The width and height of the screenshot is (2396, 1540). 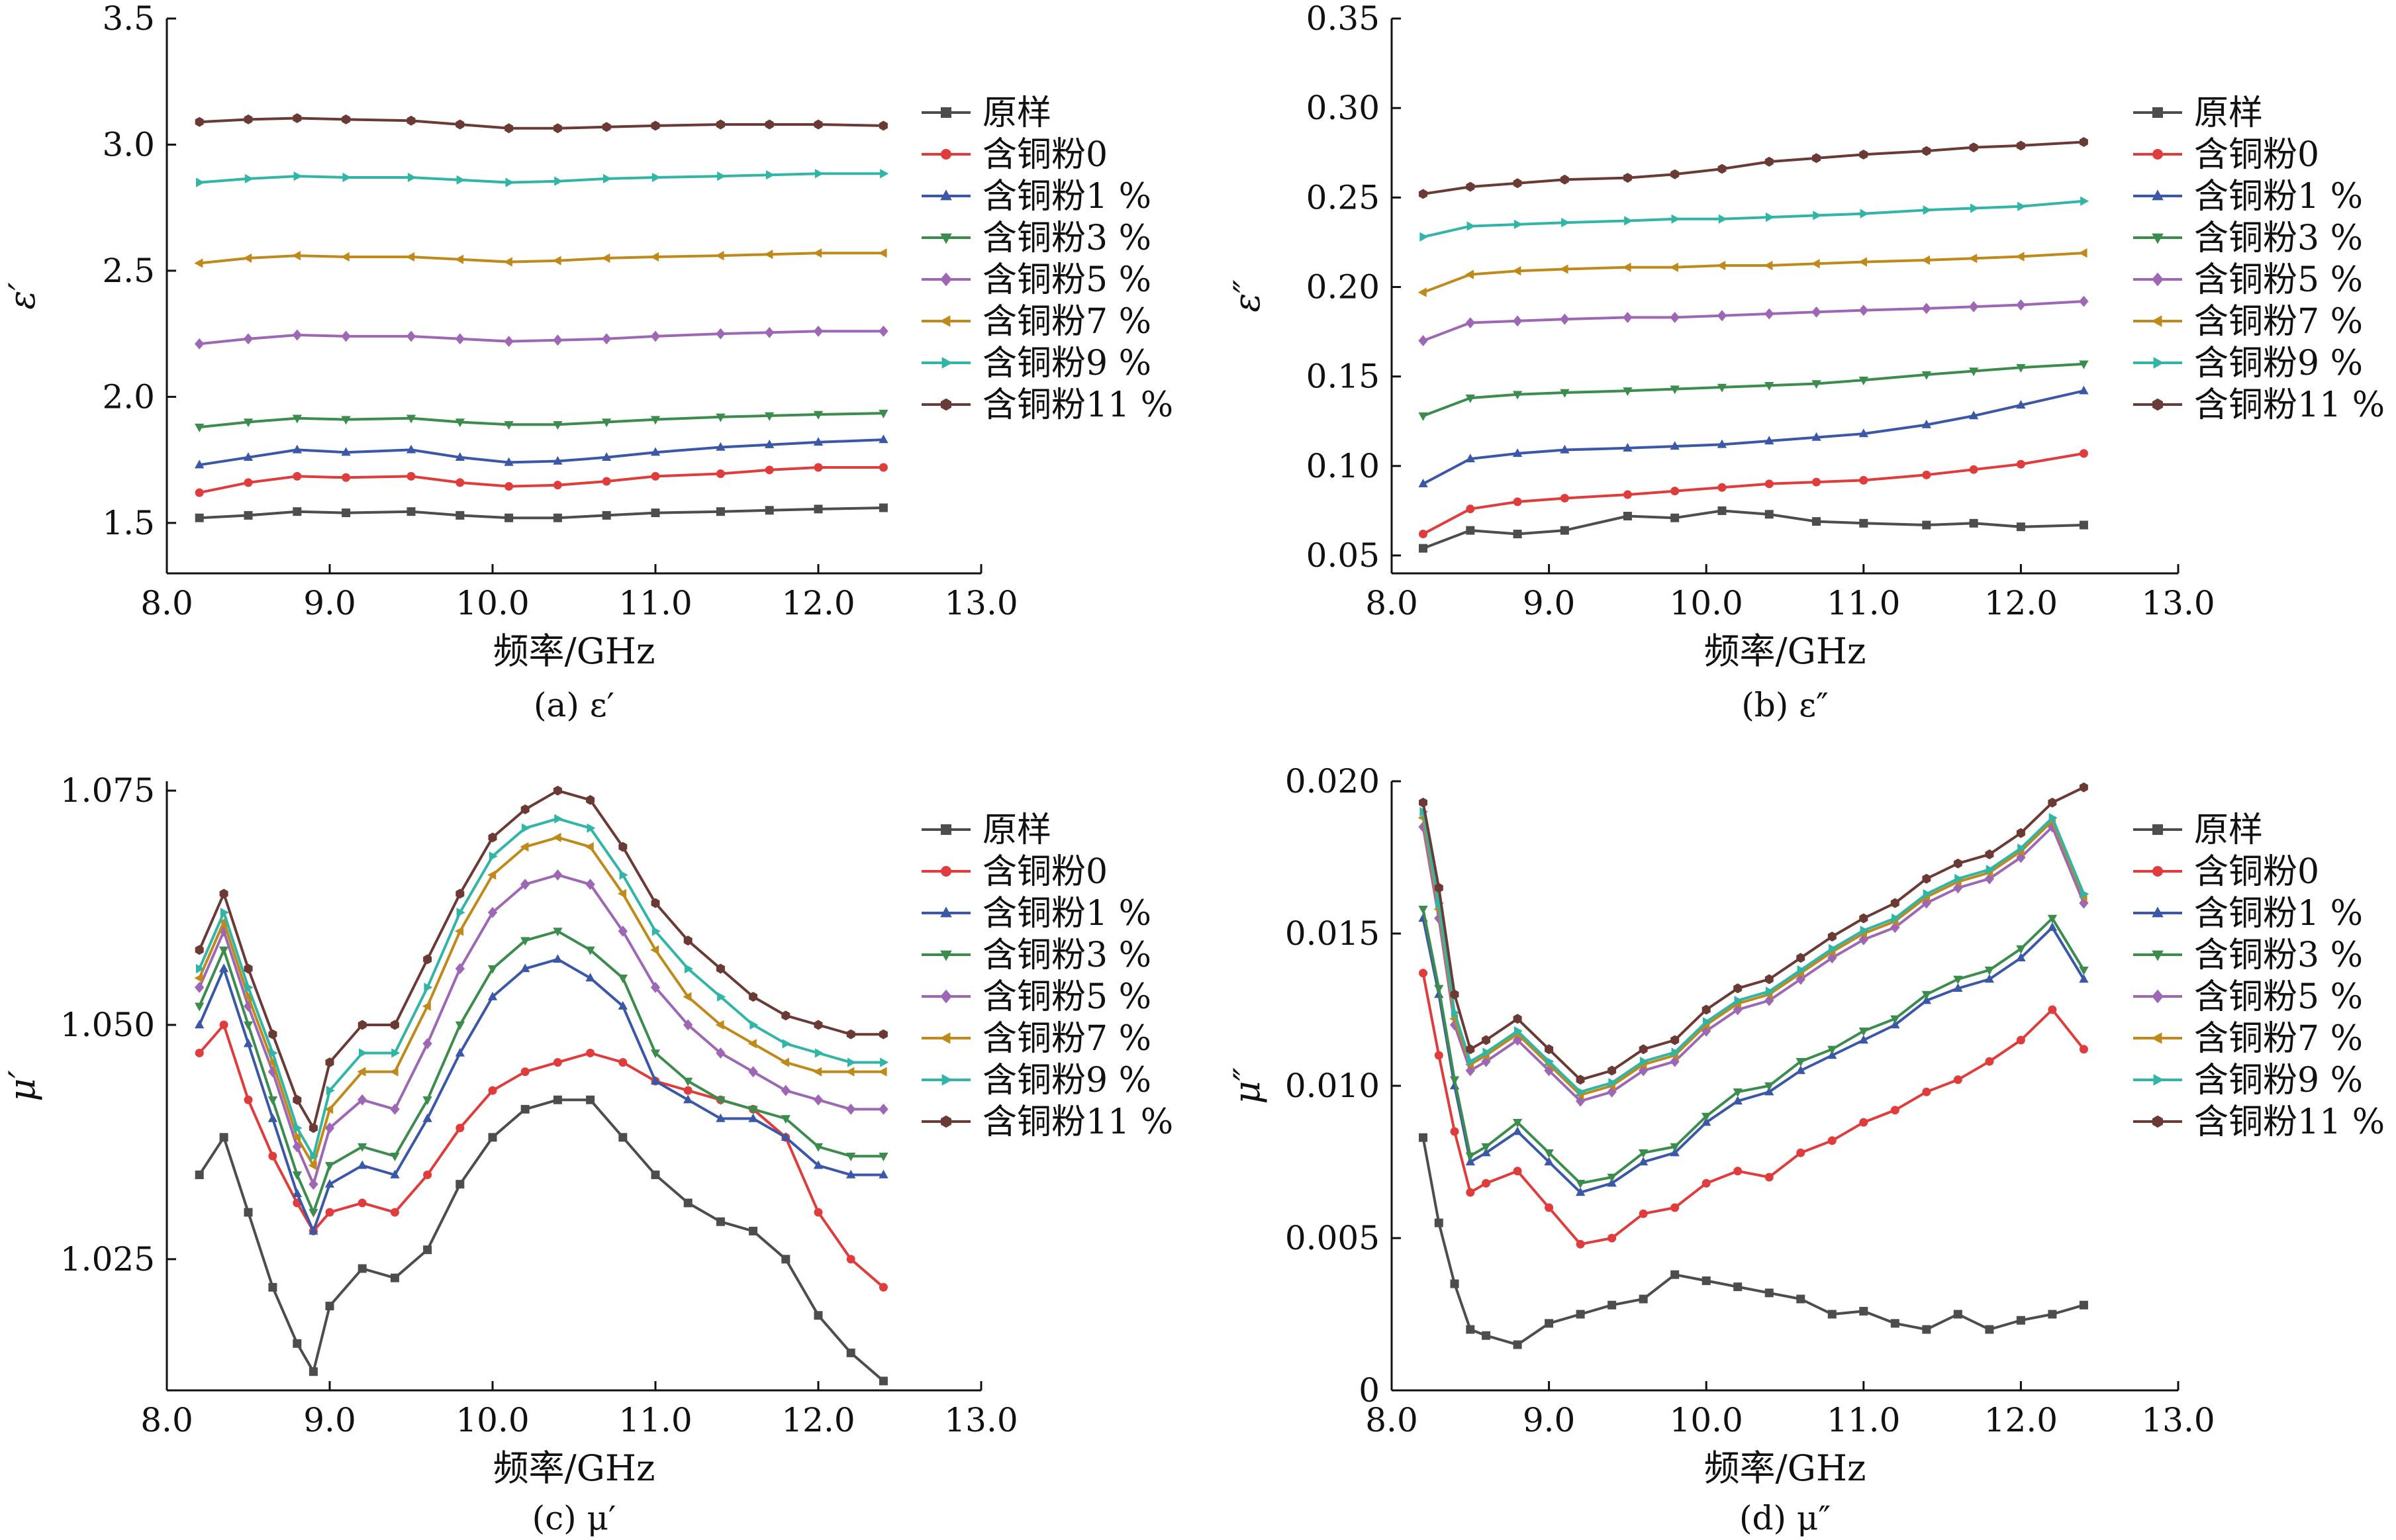 I want to click on legend-label: 原样, so click(x=1016, y=113).